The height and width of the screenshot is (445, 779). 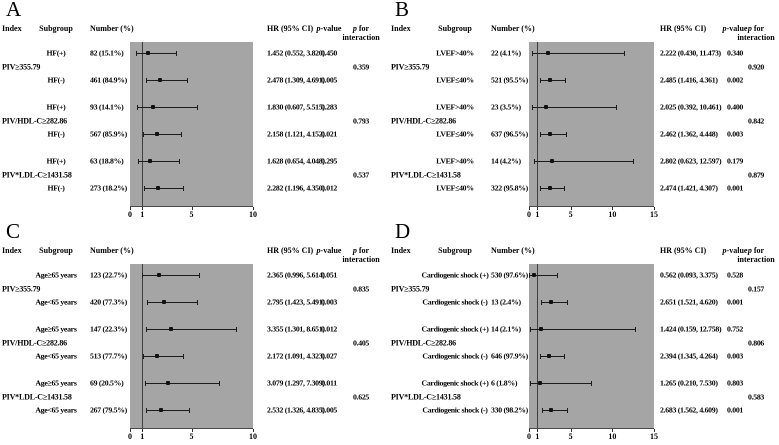 What do you see at coordinates (735, 329) in the screenshot?
I see `p-value: 0.752` at bounding box center [735, 329].